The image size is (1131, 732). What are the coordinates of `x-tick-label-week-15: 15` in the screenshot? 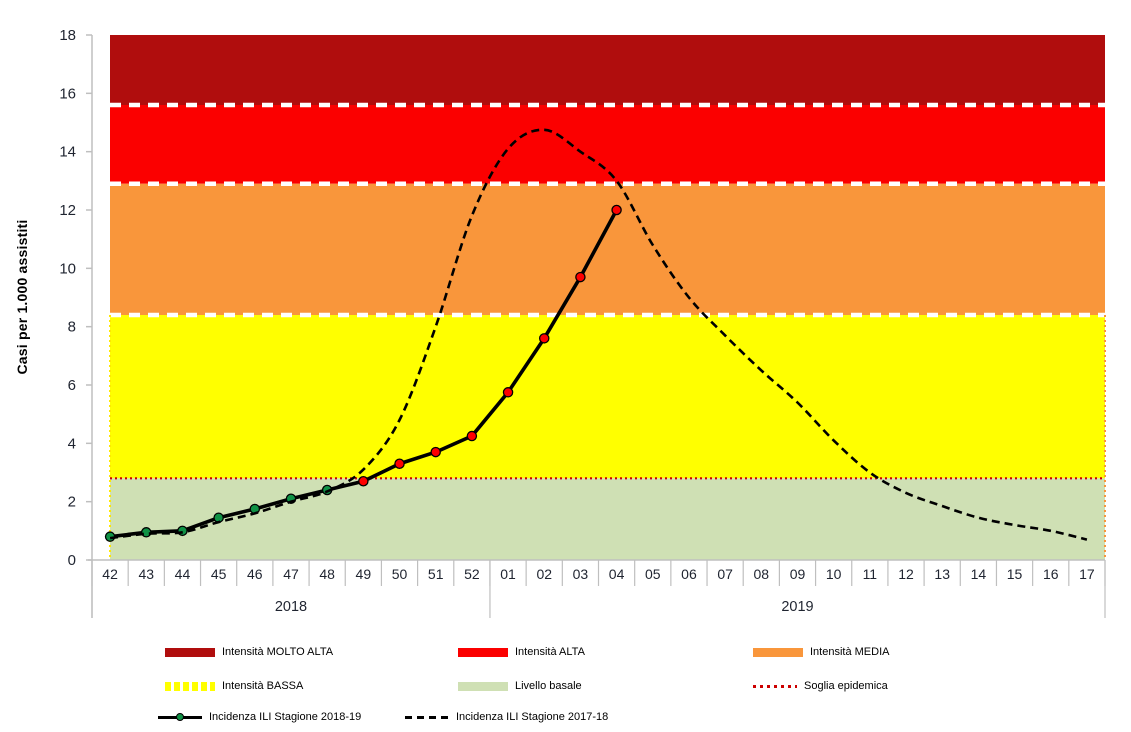 It's located at (1015, 574).